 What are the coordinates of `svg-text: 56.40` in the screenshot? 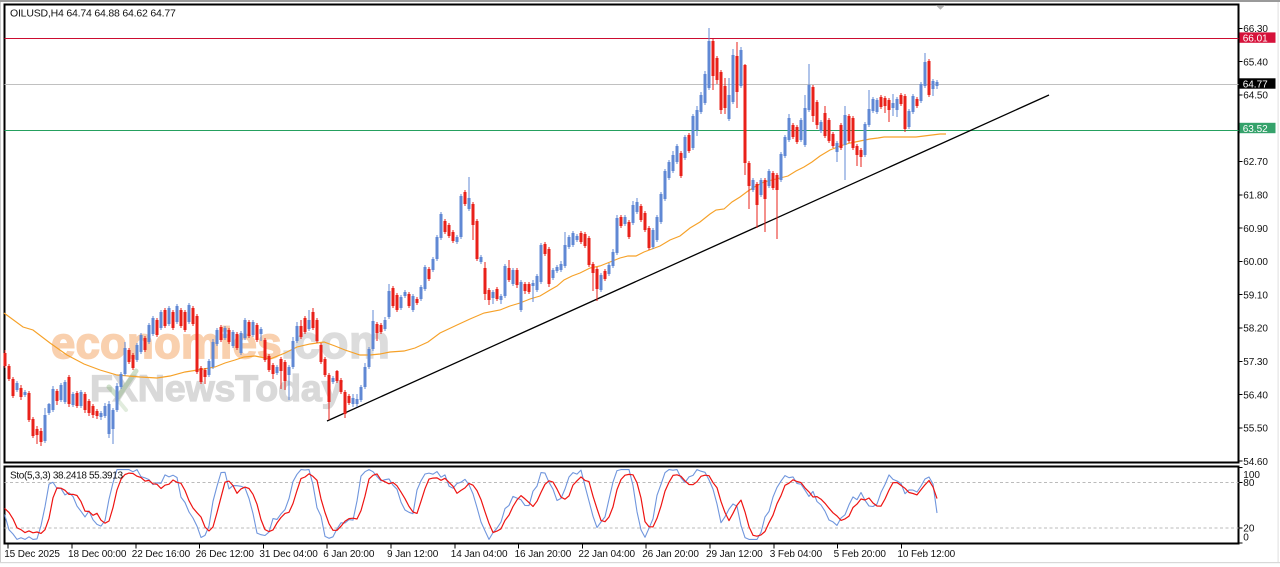 It's located at (1255, 395).